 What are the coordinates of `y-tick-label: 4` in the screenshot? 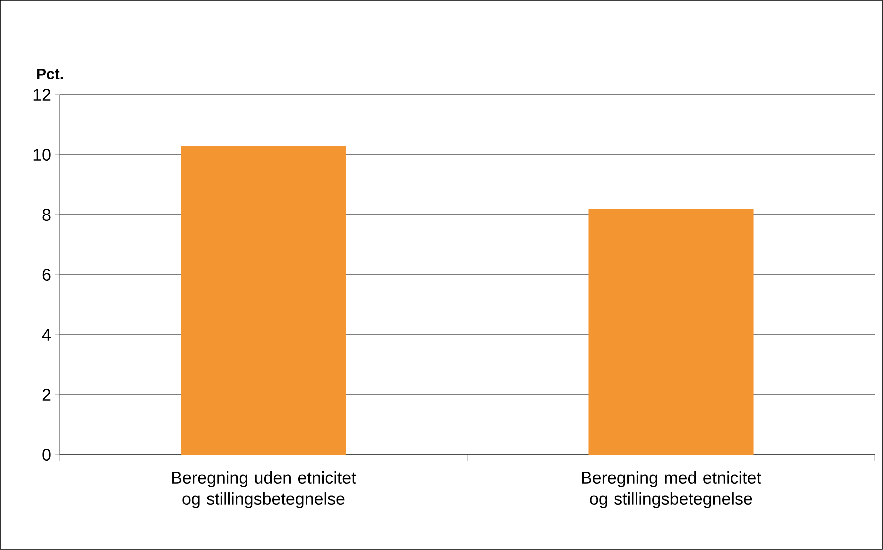 It's located at (46, 335).